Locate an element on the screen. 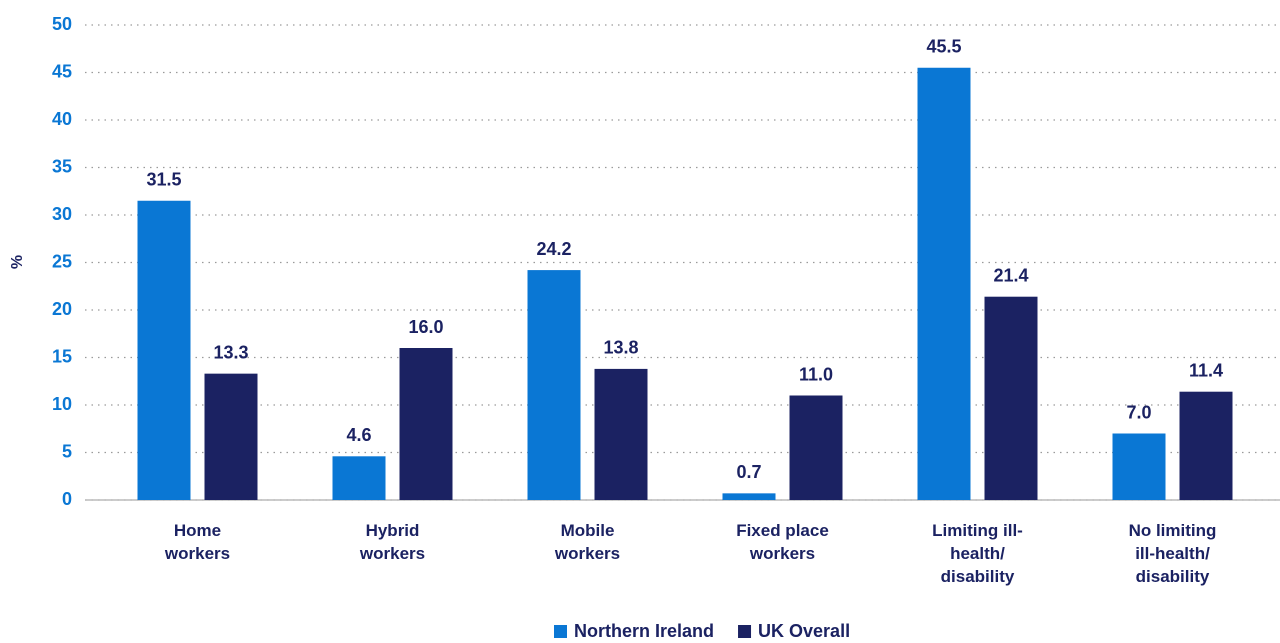 The width and height of the screenshot is (1280, 643). y-tick-label: 45 is located at coordinates (62, 71).